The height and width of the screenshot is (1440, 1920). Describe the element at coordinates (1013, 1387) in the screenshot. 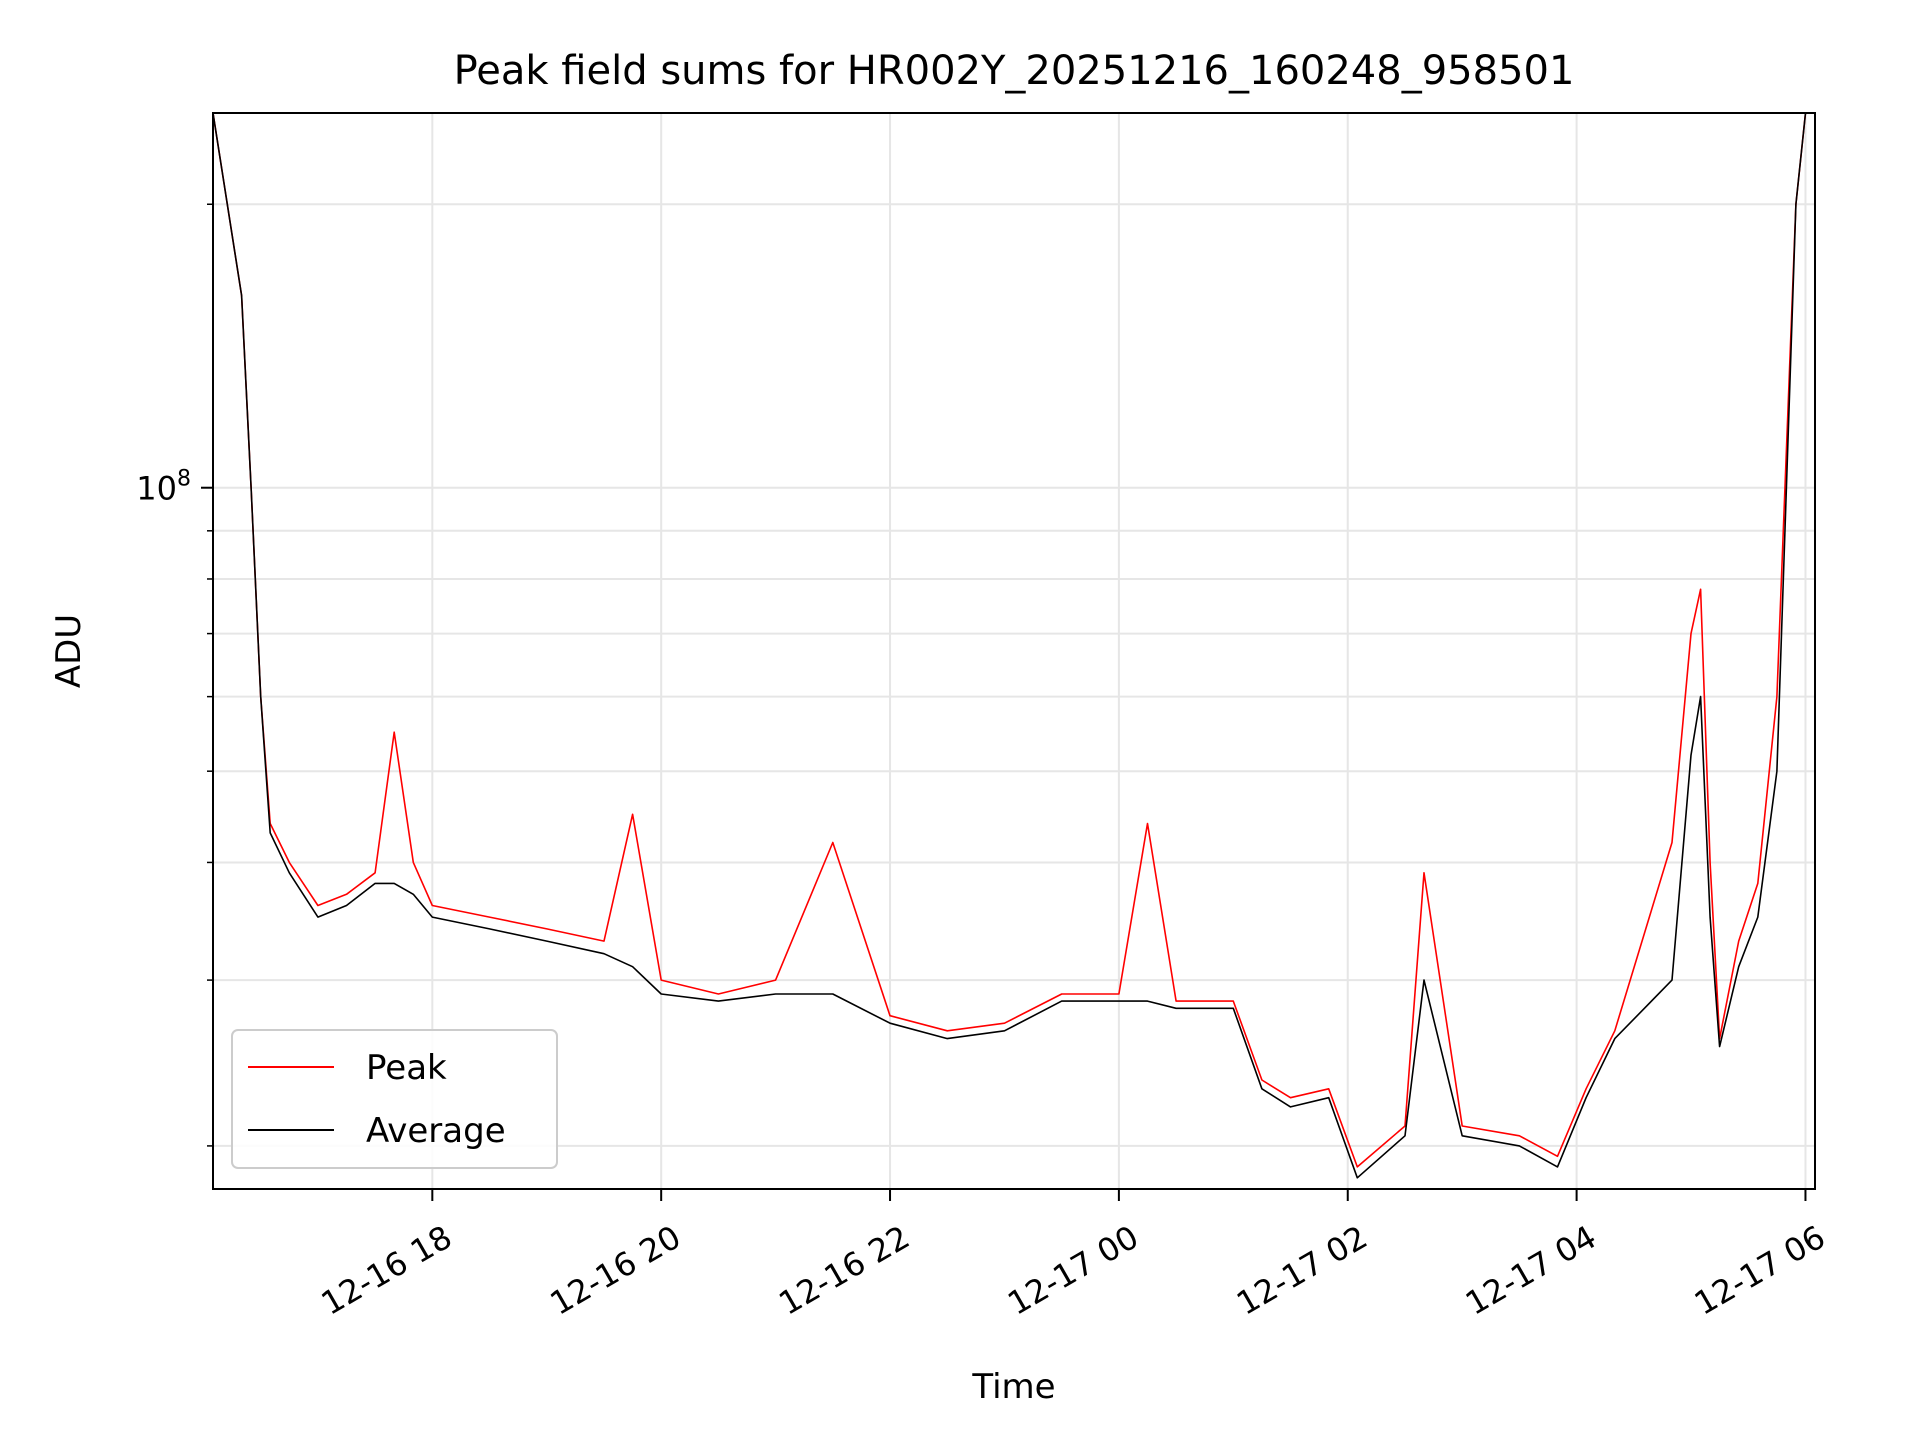

I see `x-axis-label: Time` at that location.